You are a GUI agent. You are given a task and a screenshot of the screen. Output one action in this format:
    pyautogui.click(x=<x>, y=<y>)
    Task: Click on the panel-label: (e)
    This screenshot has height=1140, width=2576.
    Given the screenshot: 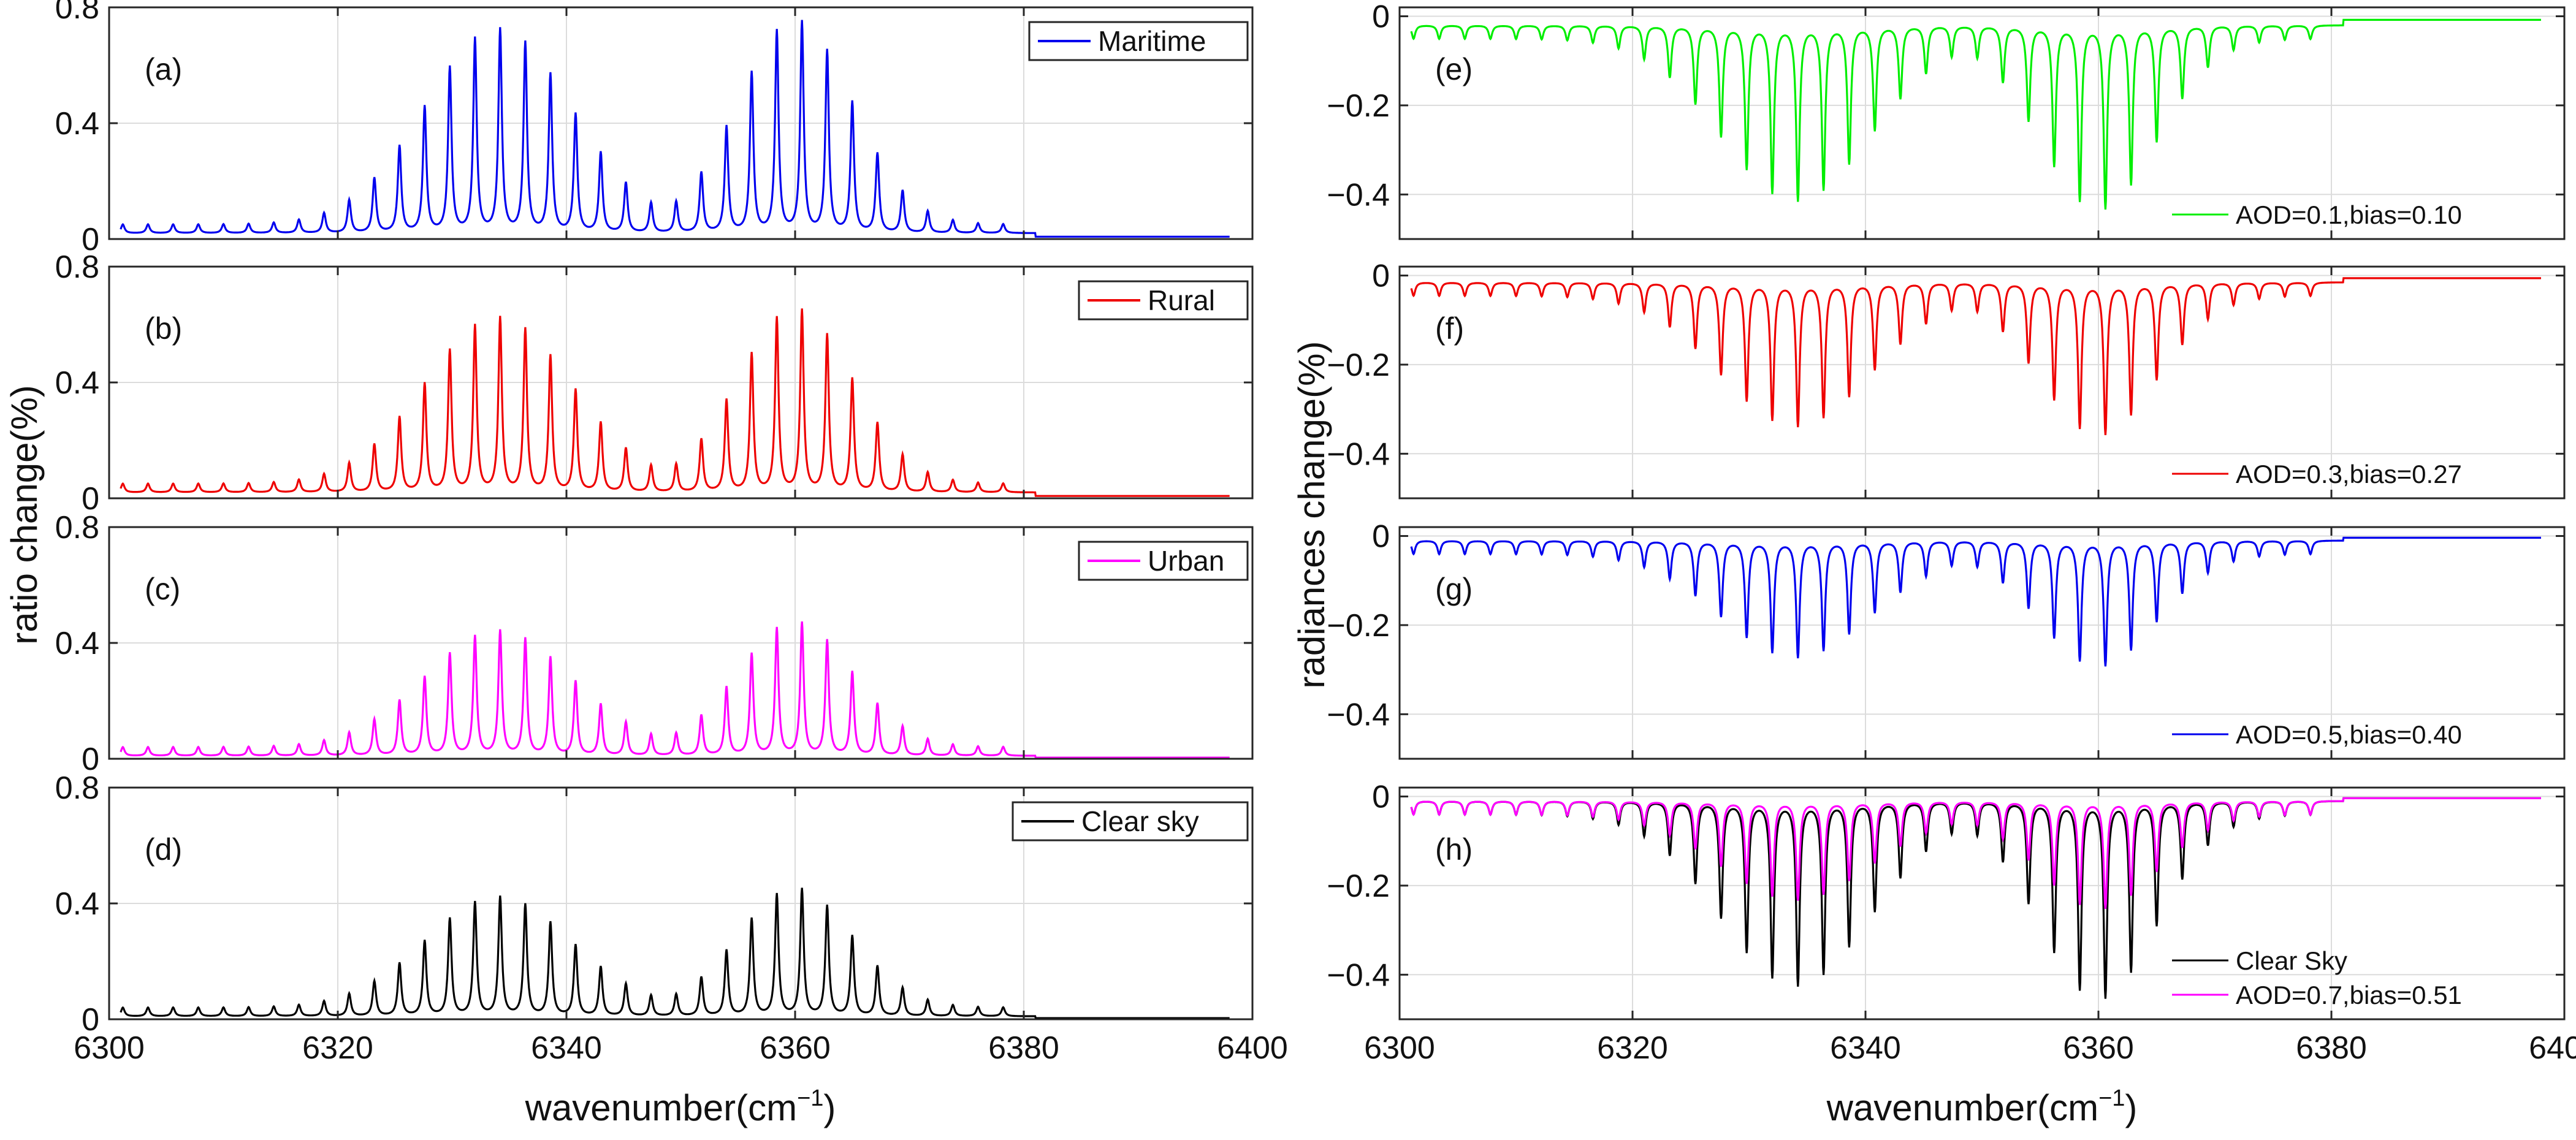 What is the action you would take?
    pyautogui.click(x=1454, y=69)
    